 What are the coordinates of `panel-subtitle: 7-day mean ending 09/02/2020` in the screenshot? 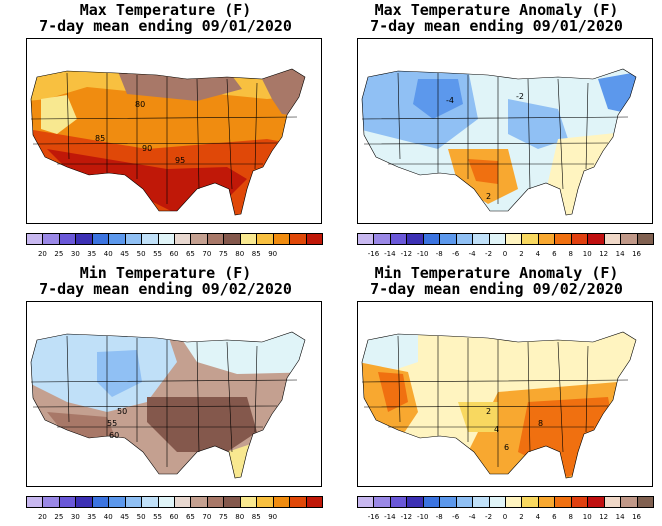 It's located at (165, 289).